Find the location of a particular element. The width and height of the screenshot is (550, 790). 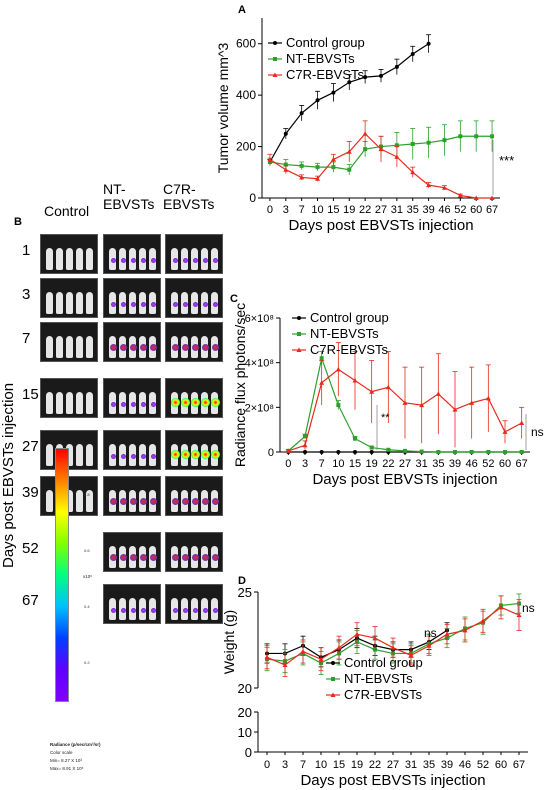

x-tick-label: 15 is located at coordinates (355, 464).